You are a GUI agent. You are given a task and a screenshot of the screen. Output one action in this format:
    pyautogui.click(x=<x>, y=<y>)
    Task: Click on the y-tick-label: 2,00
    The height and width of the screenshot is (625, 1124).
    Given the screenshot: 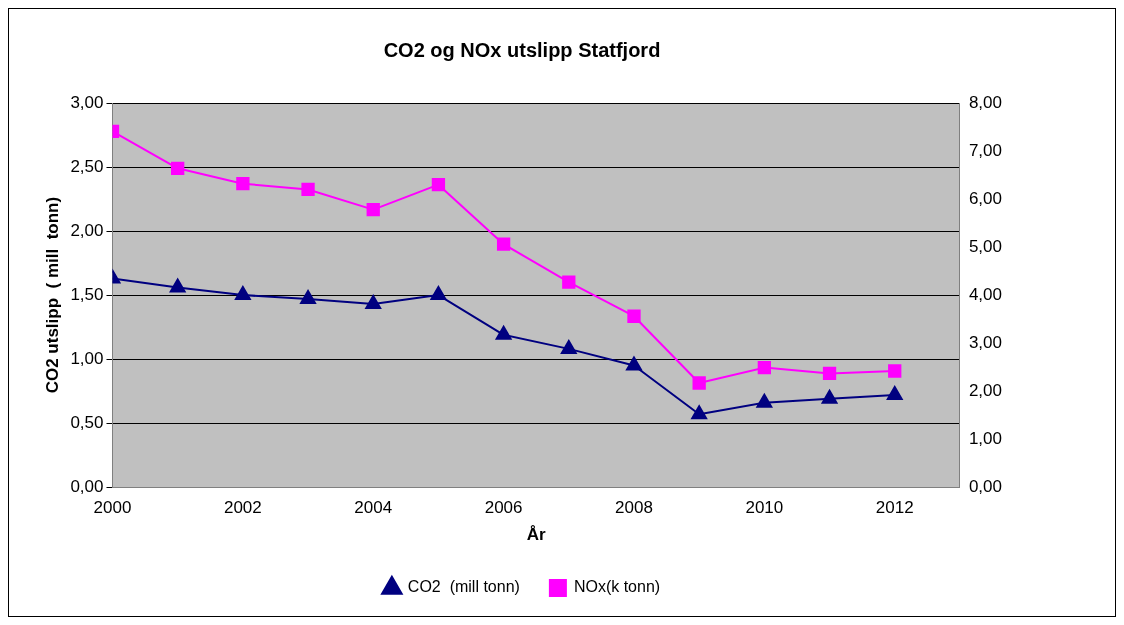 What is the action you would take?
    pyautogui.click(x=87, y=230)
    